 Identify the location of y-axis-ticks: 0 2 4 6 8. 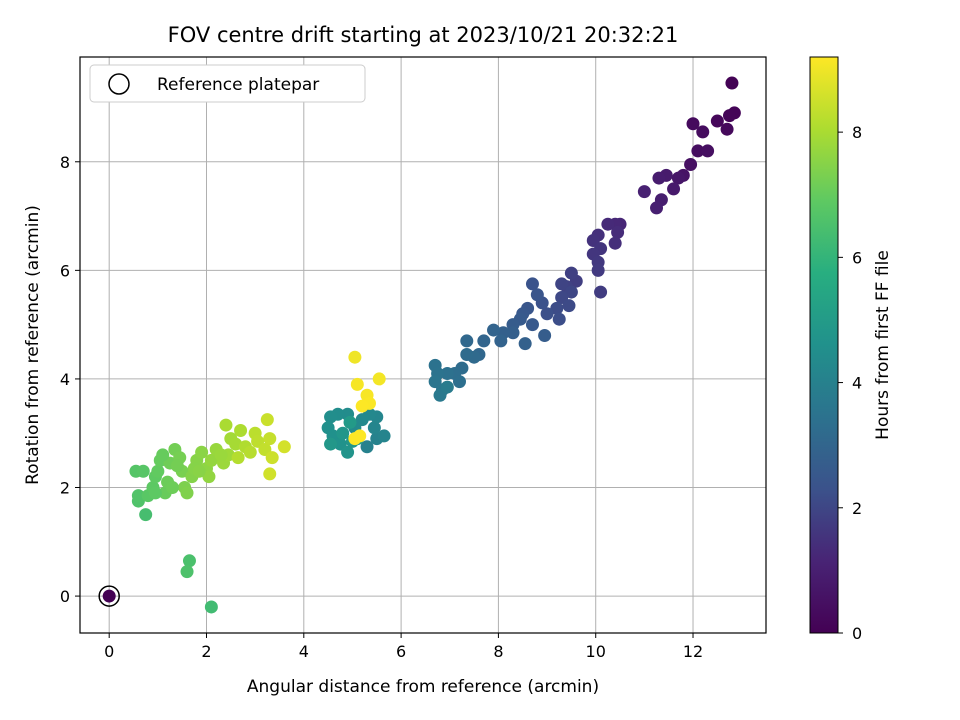
(70, 379).